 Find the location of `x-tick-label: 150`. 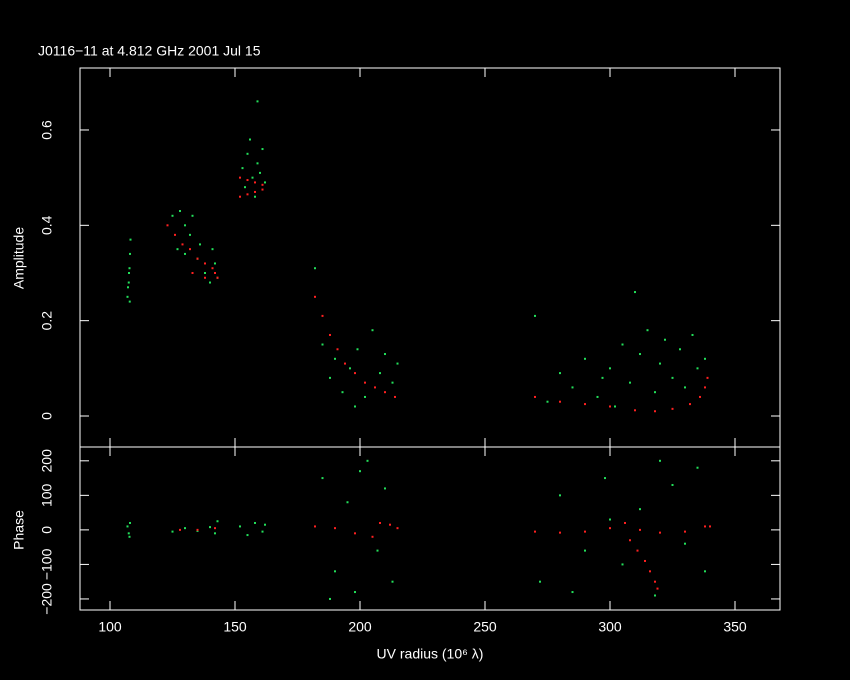

x-tick-label: 150 is located at coordinates (235, 627).